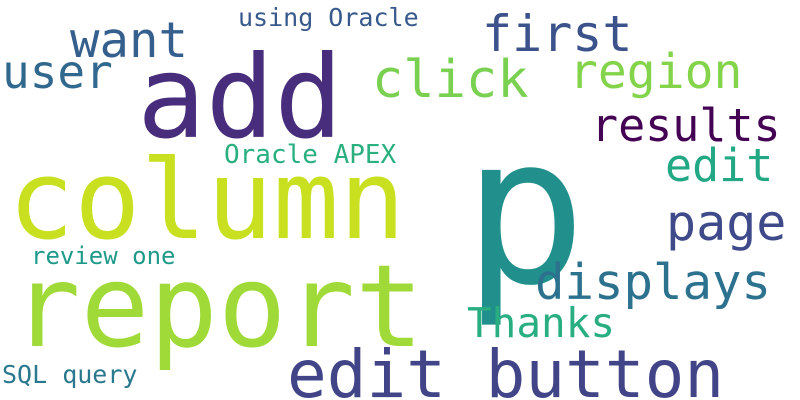 Image resolution: width=800 pixels, height=400 pixels. What do you see at coordinates (240, 97) in the screenshot?
I see `word-add: add` at bounding box center [240, 97].